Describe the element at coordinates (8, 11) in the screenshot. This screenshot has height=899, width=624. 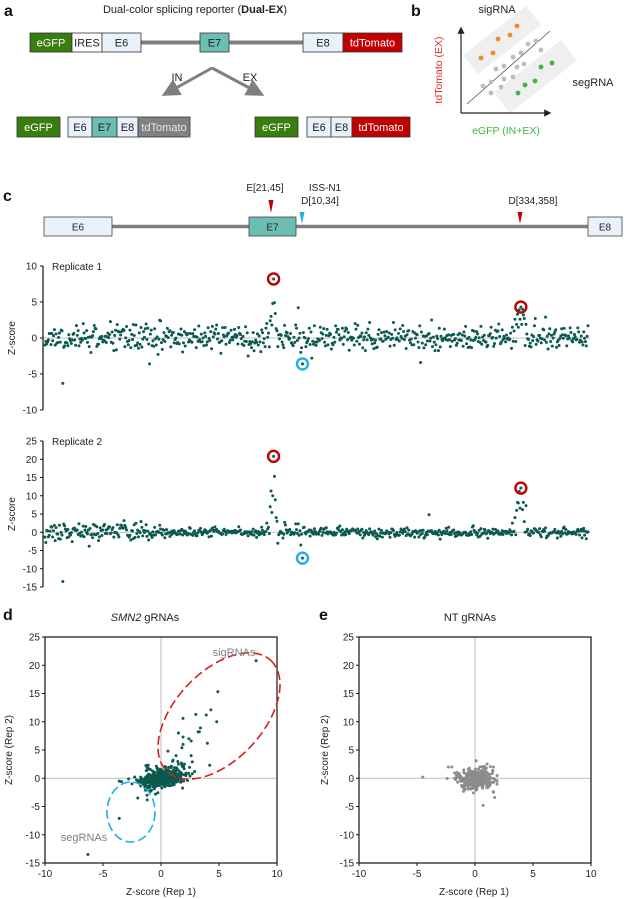
I see `panel-letter-a: a` at that location.